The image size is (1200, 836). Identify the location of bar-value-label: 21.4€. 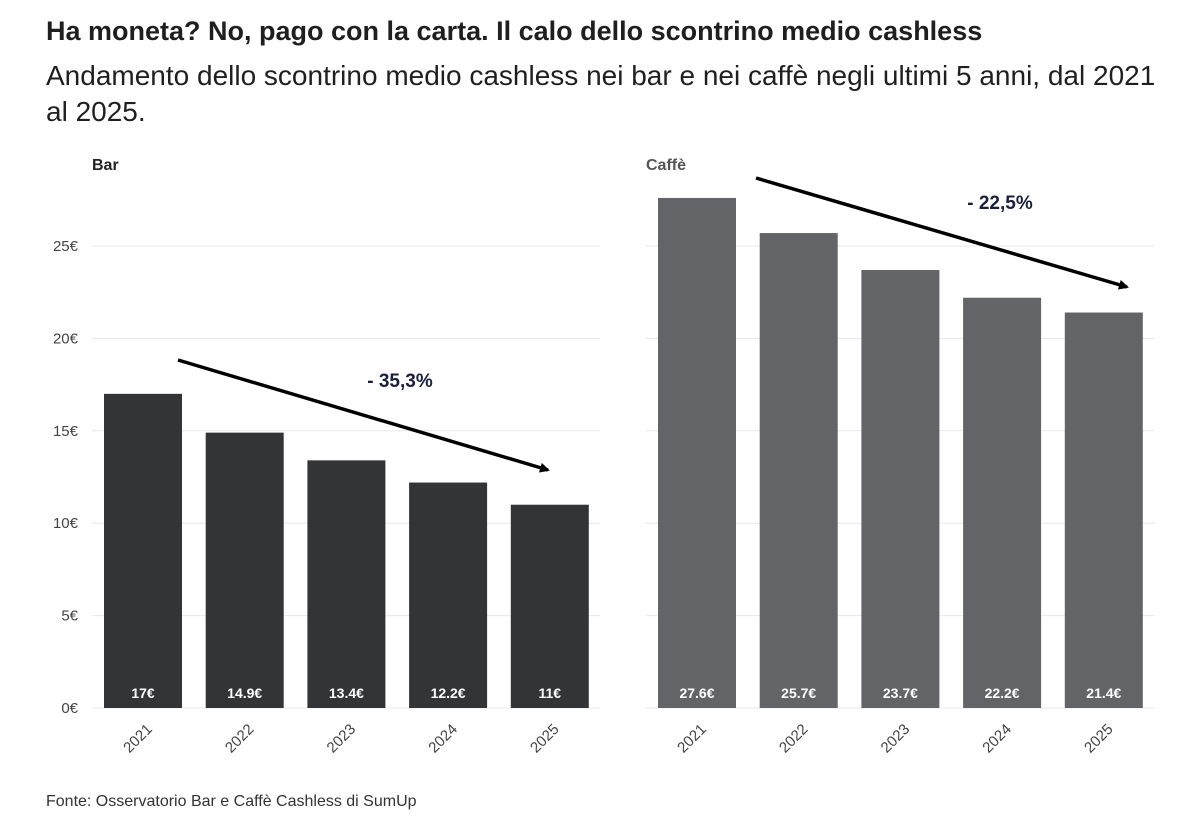
(1103, 693).